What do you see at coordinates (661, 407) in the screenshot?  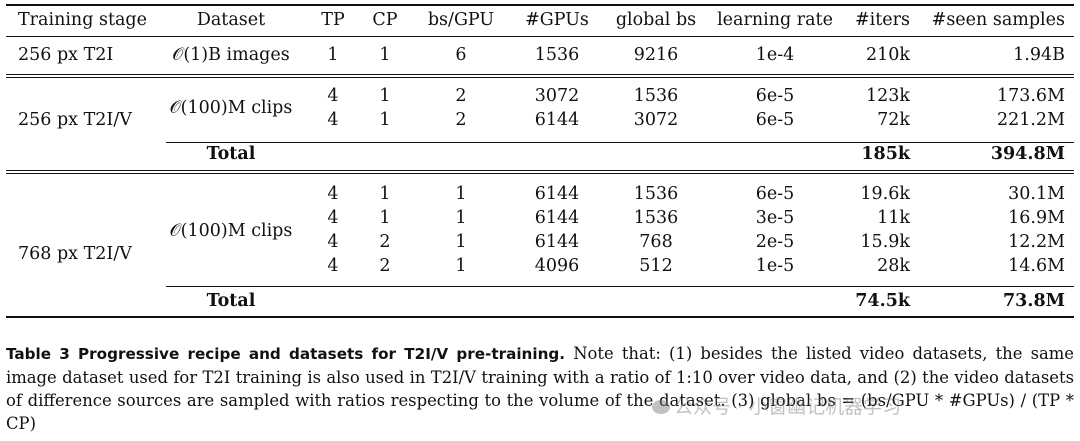 I see `wechat-icon` at bounding box center [661, 407].